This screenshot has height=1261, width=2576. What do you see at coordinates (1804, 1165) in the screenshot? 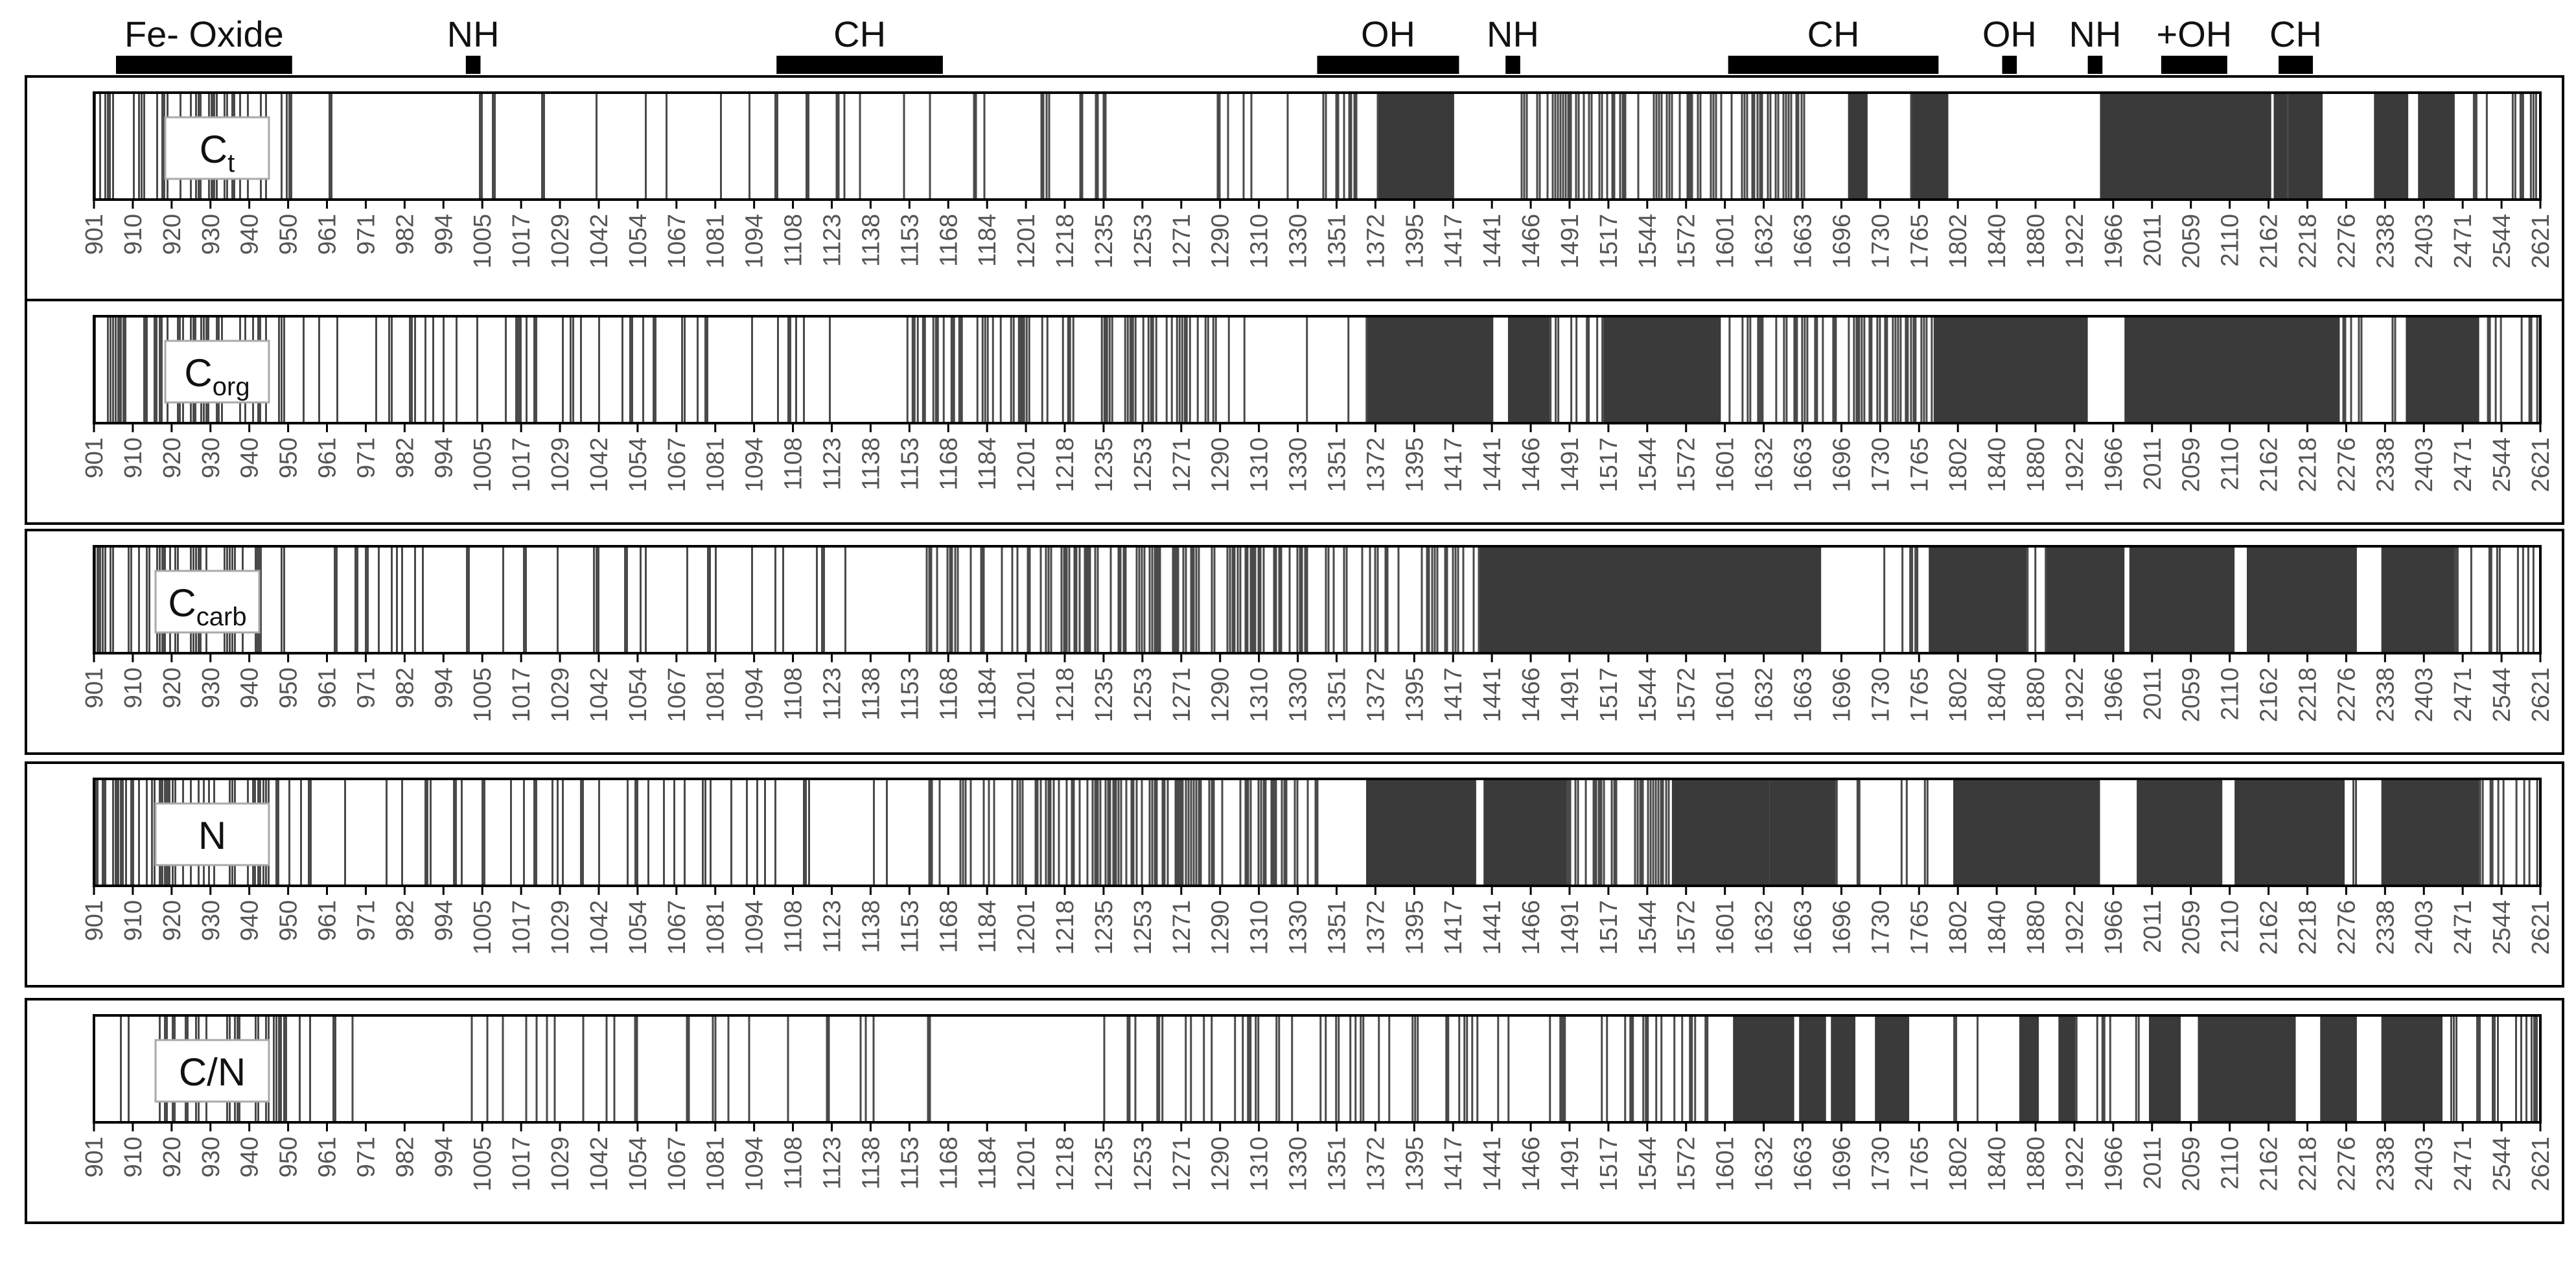
I see `x-tick-label: 1663` at bounding box center [1804, 1165].